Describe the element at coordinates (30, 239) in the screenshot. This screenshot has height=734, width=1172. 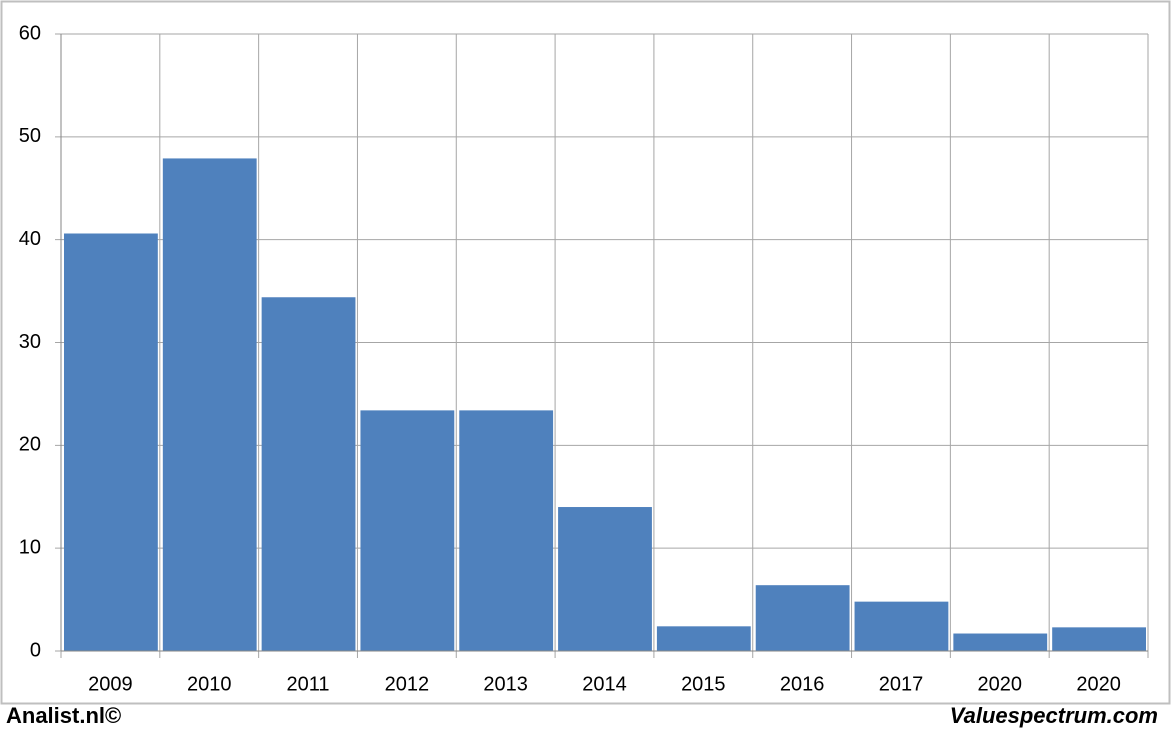
I see `y-tick-label: 40` at that location.